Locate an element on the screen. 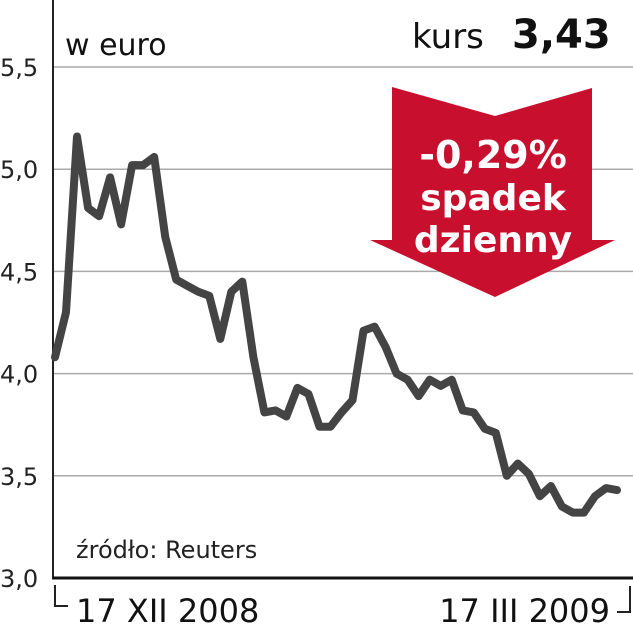  y-tick-label: 5,0 is located at coordinates (19, 170).